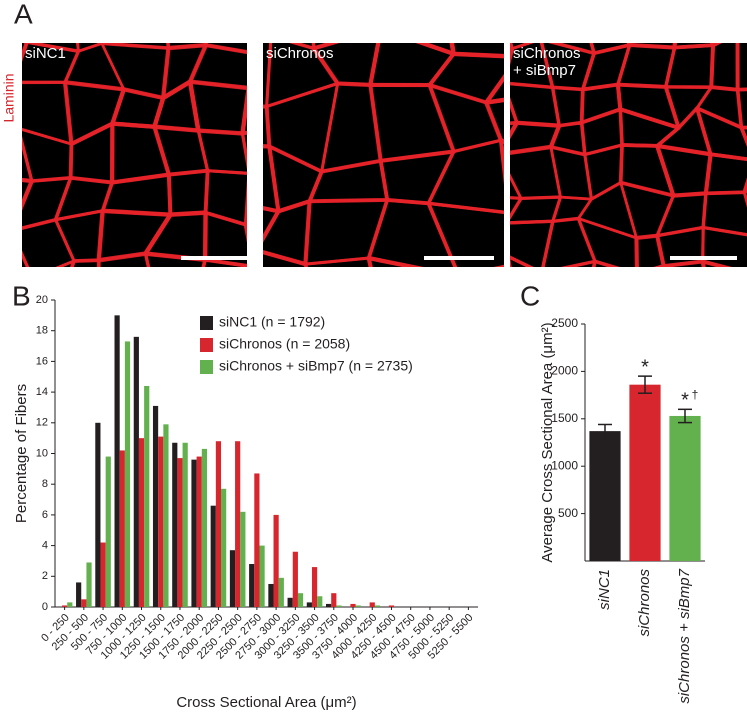 Image resolution: width=747 pixels, height=719 pixels. What do you see at coordinates (547, 442) in the screenshot?
I see `y-axis-title: Average Cross Sectional Area (μm²)` at bounding box center [547, 442].